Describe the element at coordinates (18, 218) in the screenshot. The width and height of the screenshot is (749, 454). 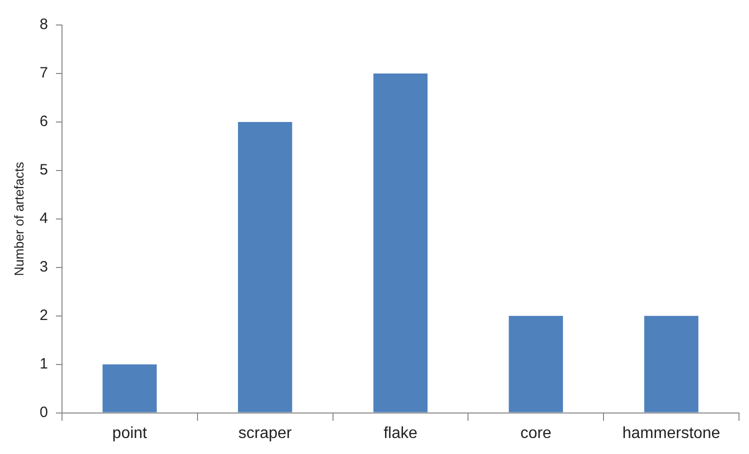
I see `y-axis-title: Number of artefacts` at that location.